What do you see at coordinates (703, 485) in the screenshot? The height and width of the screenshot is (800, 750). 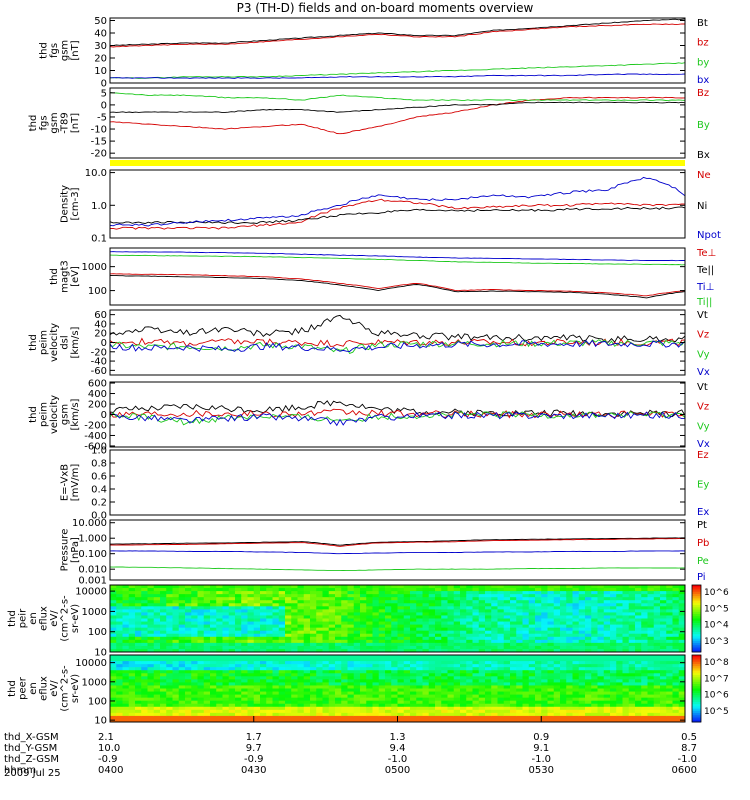 I see `legend-entry: Ey` at bounding box center [703, 485].